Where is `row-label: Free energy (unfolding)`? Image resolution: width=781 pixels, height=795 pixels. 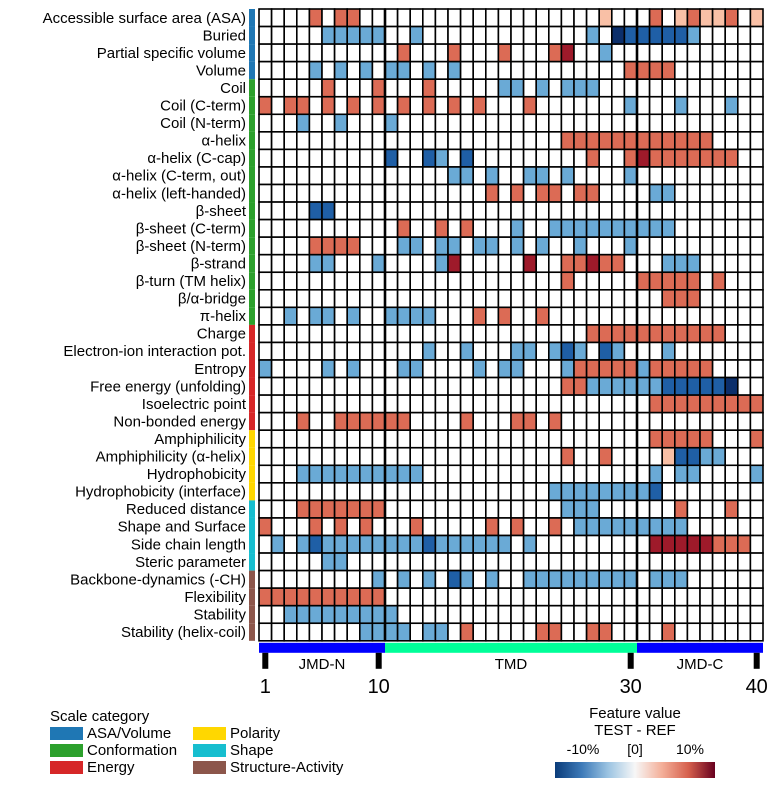 row-label: Free energy (unfolding) is located at coordinates (168, 386).